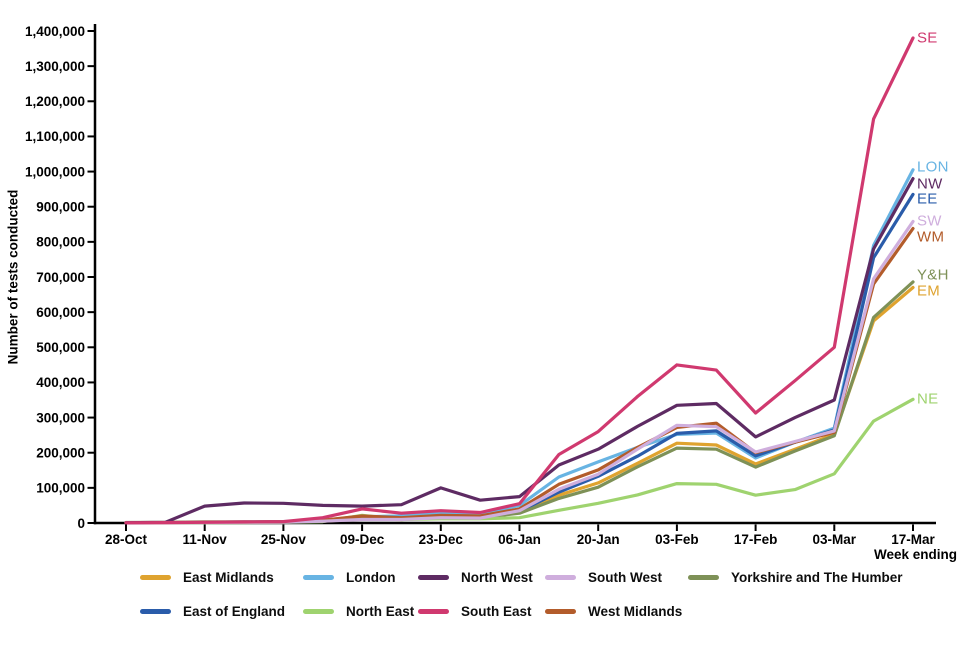 The image size is (960, 645). I want to click on legend-item-north-west: North West, so click(475, 577).